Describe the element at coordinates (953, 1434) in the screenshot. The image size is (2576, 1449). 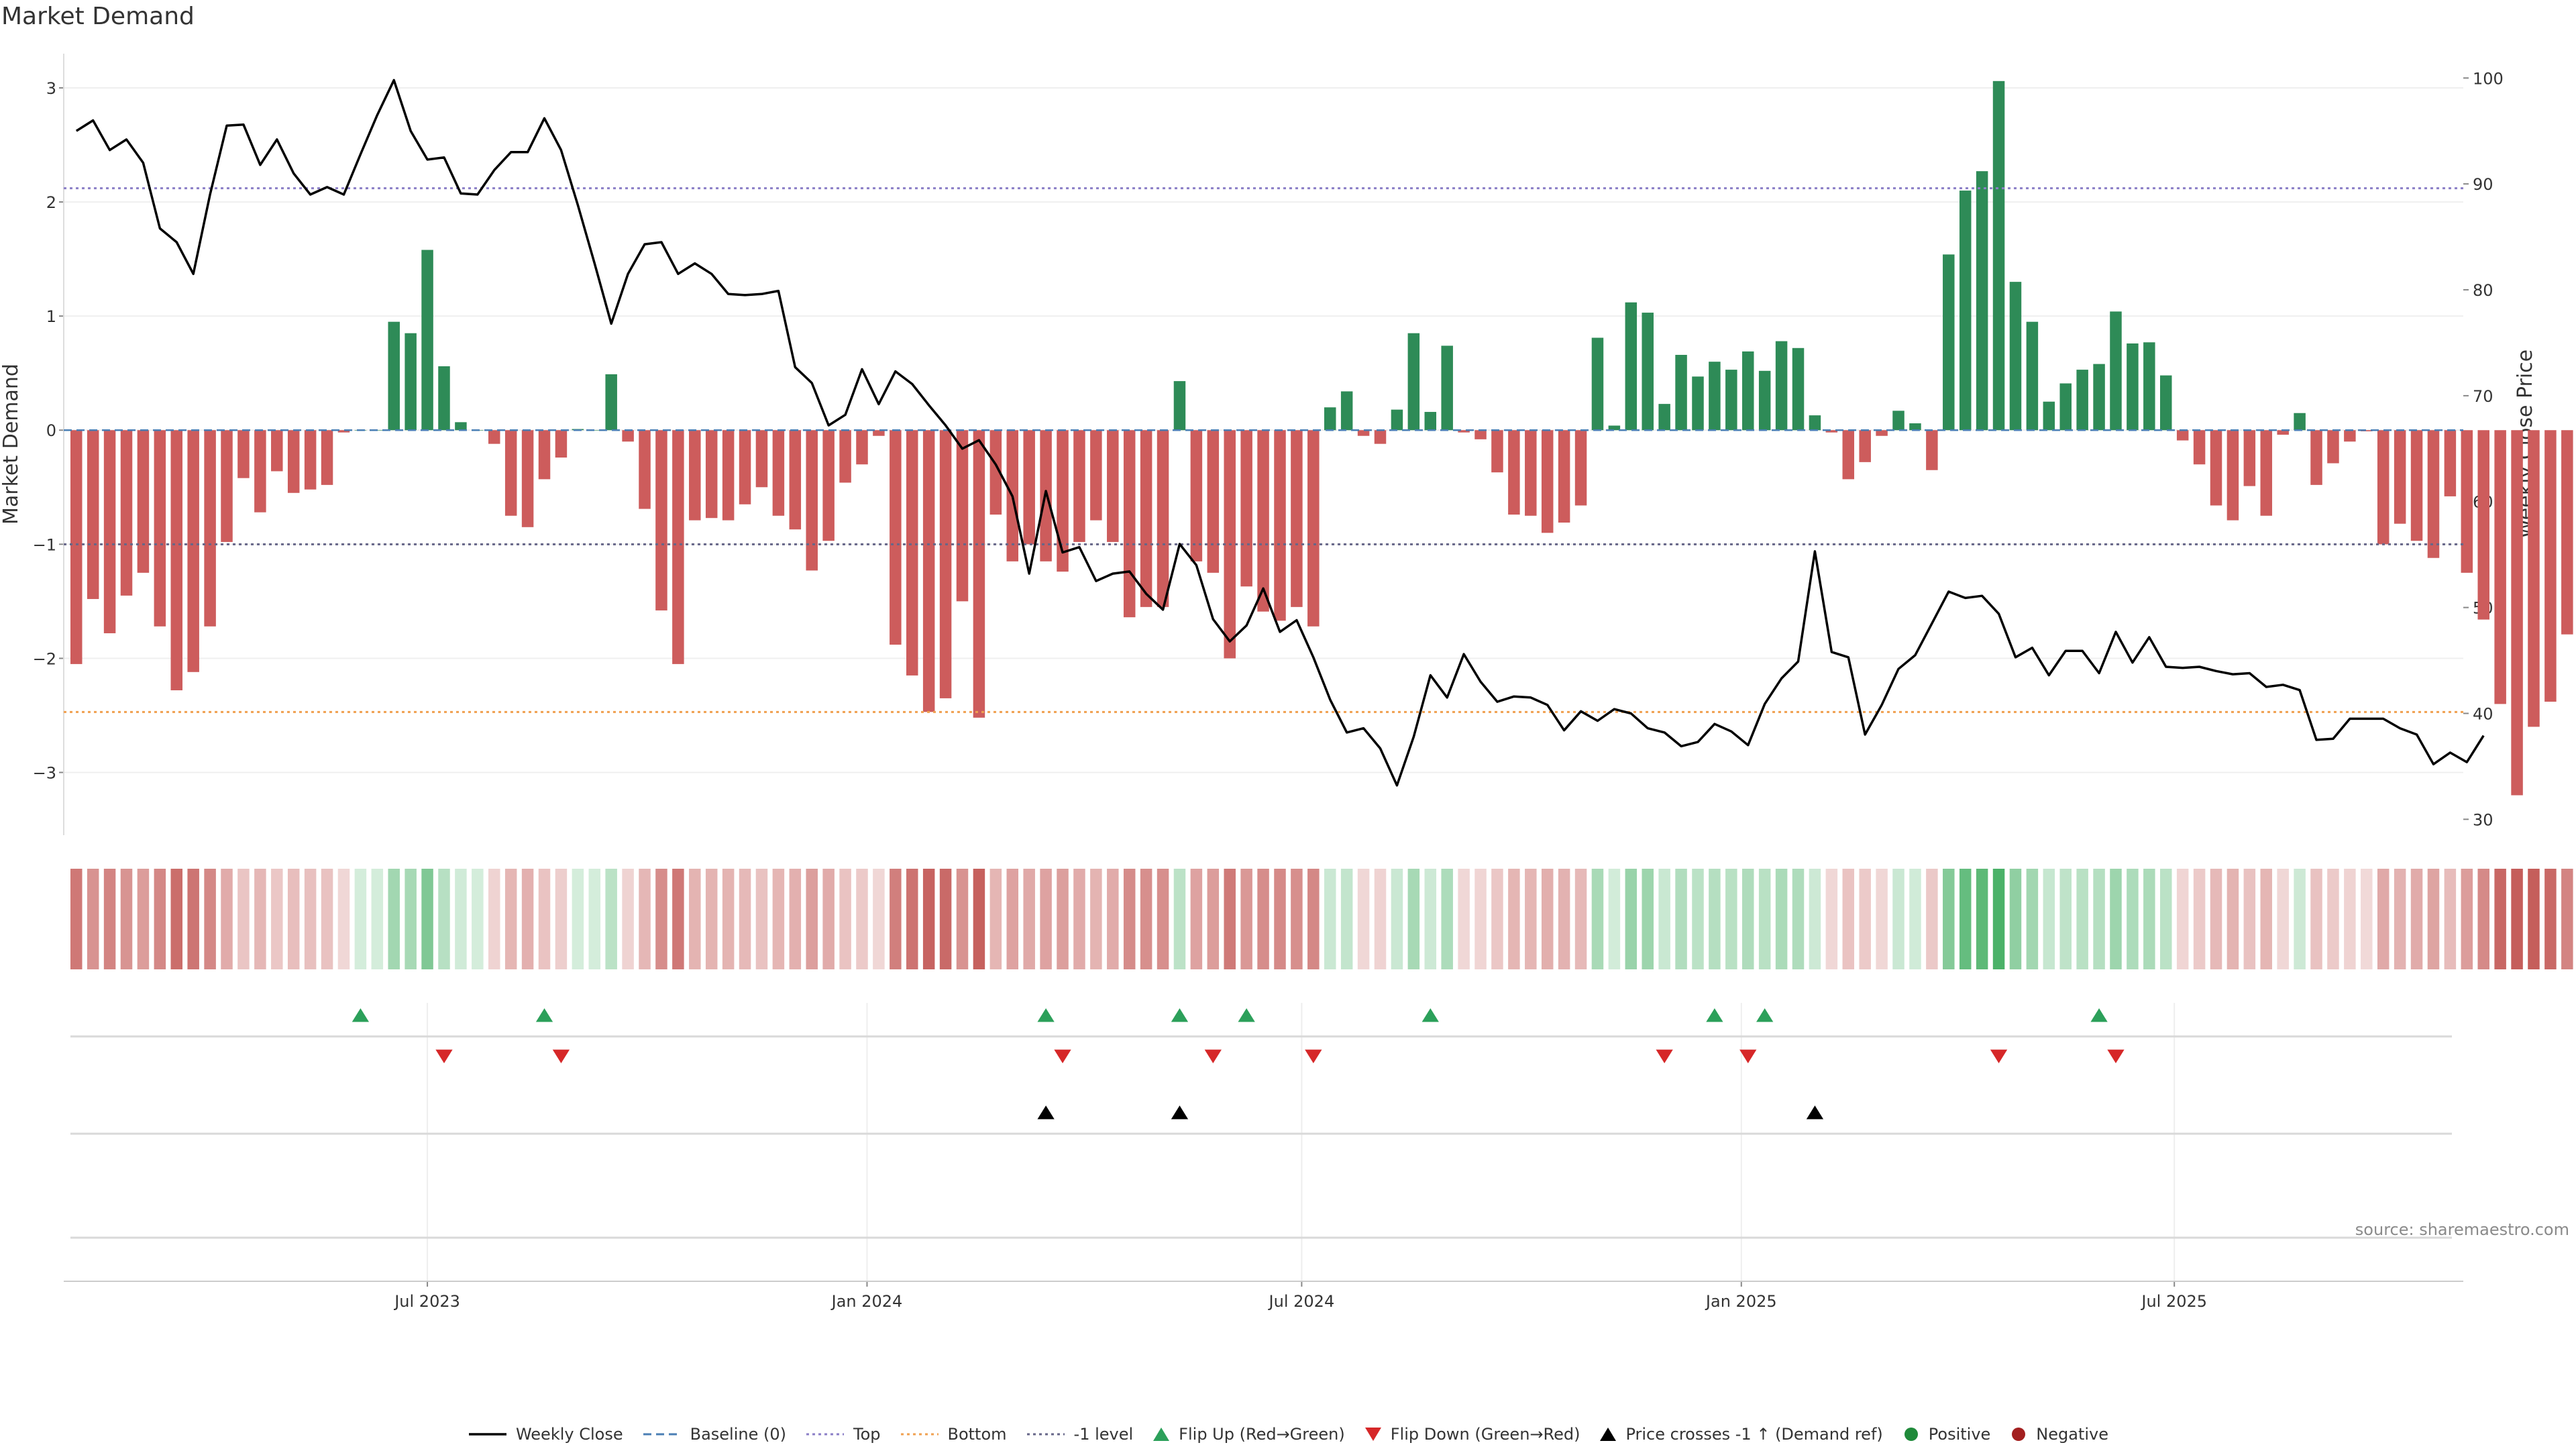
I see `legend-item: Bottom` at that location.